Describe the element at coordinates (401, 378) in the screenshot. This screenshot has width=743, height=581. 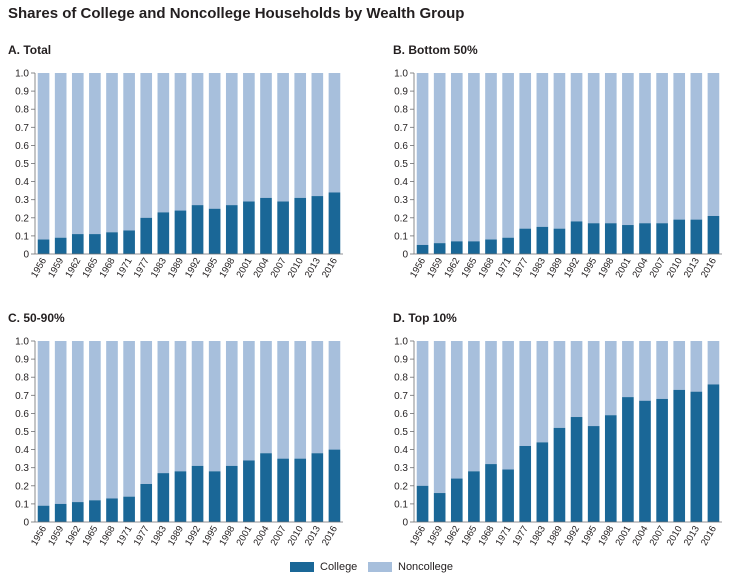
I see `panel-4-ytick-label: 0.8` at that location.